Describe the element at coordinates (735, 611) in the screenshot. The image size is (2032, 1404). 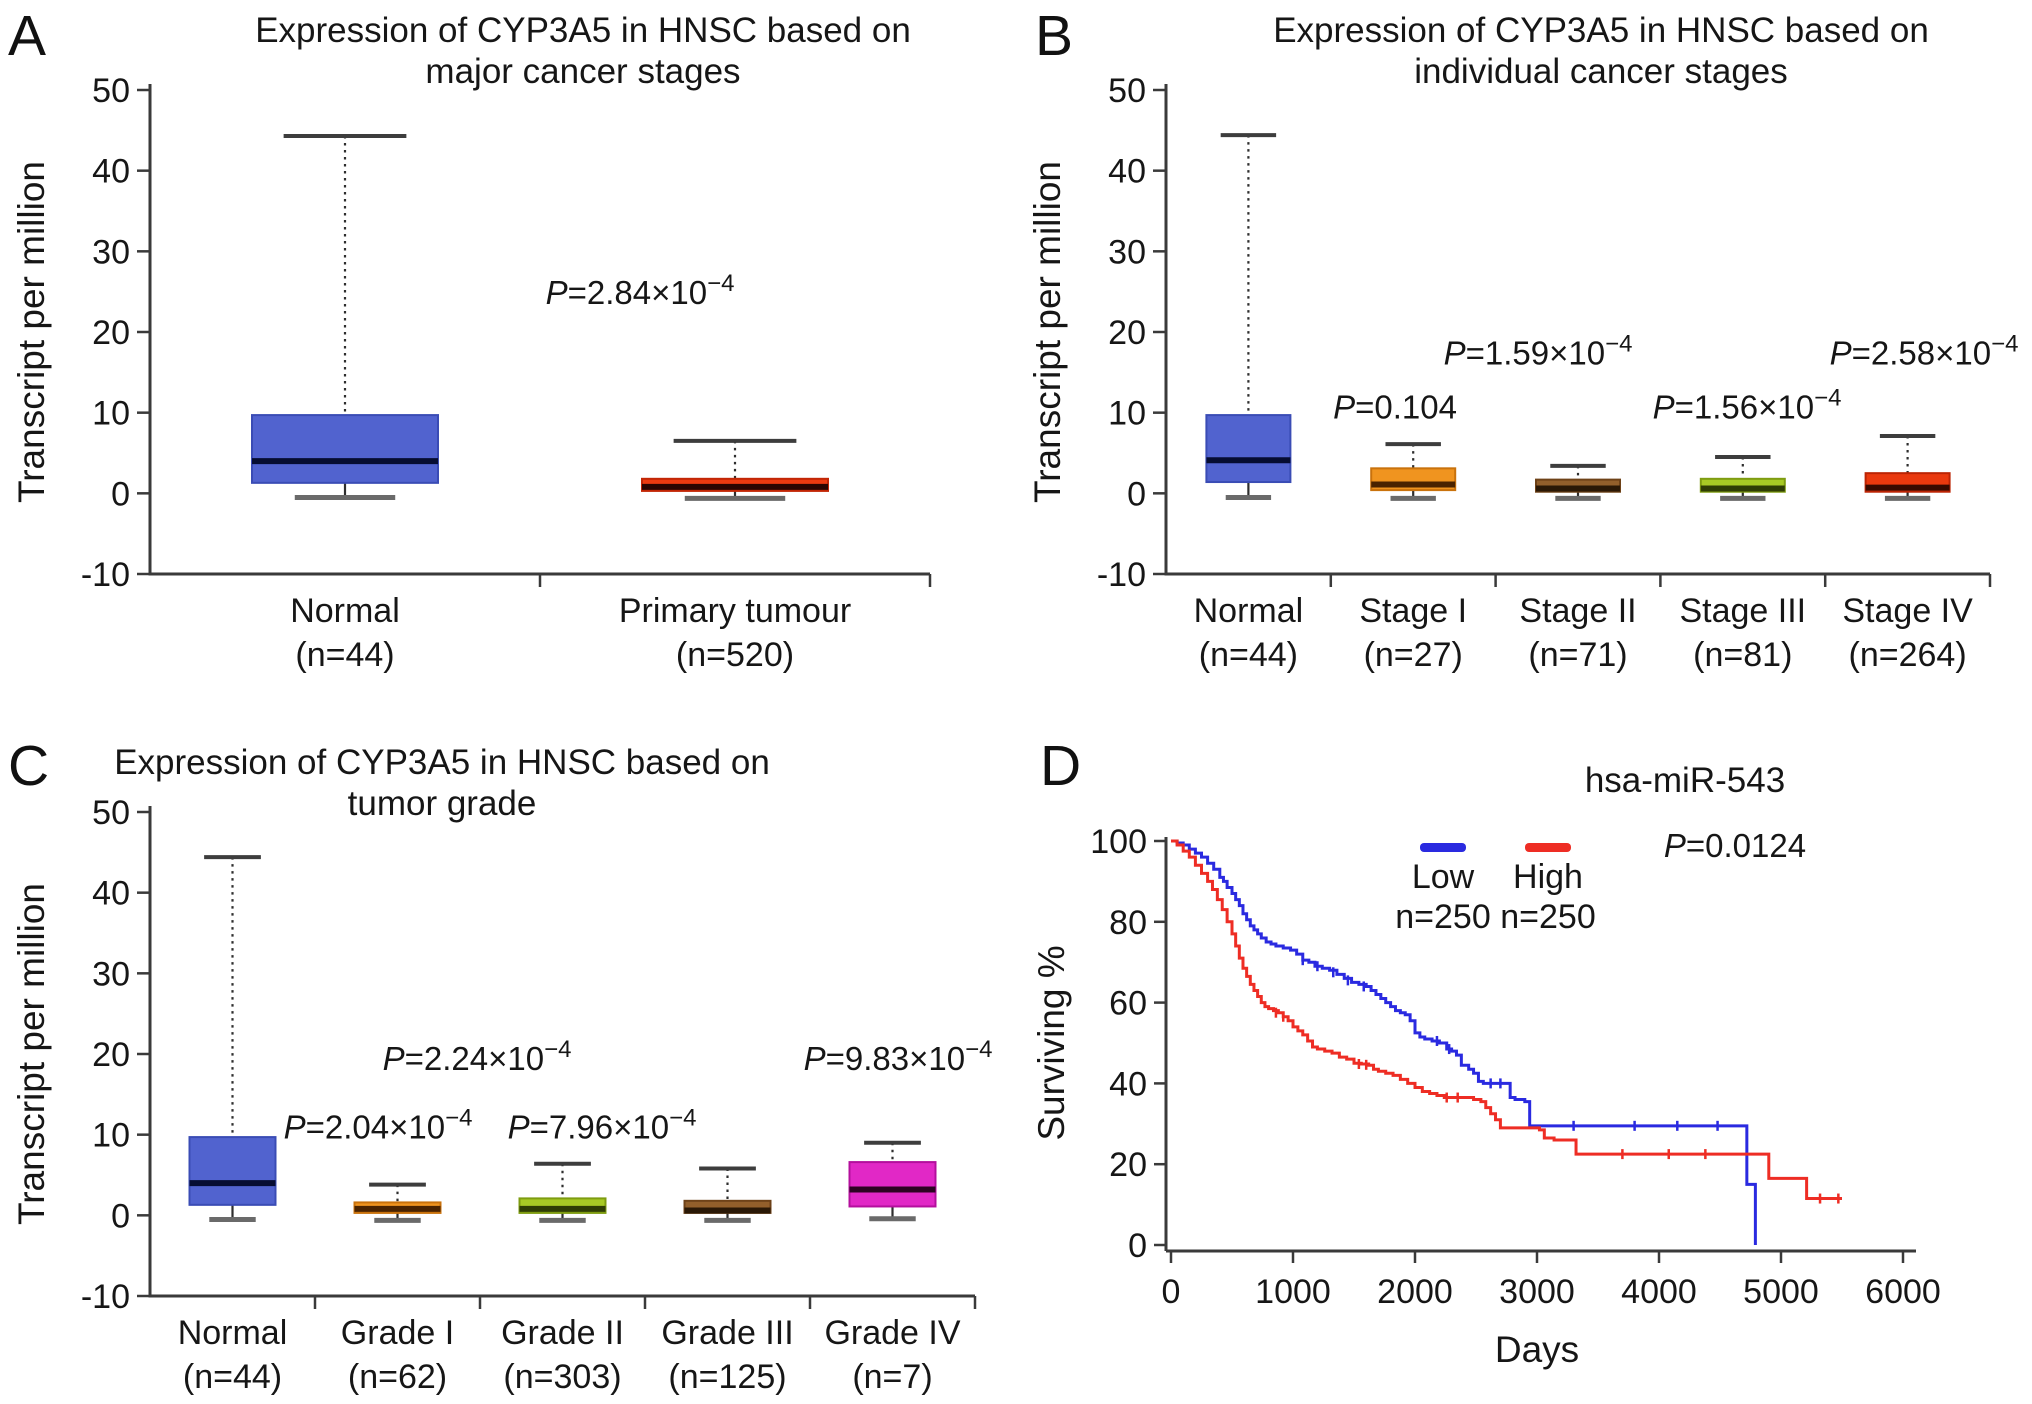
I see `category-label: Primary tumour` at that location.